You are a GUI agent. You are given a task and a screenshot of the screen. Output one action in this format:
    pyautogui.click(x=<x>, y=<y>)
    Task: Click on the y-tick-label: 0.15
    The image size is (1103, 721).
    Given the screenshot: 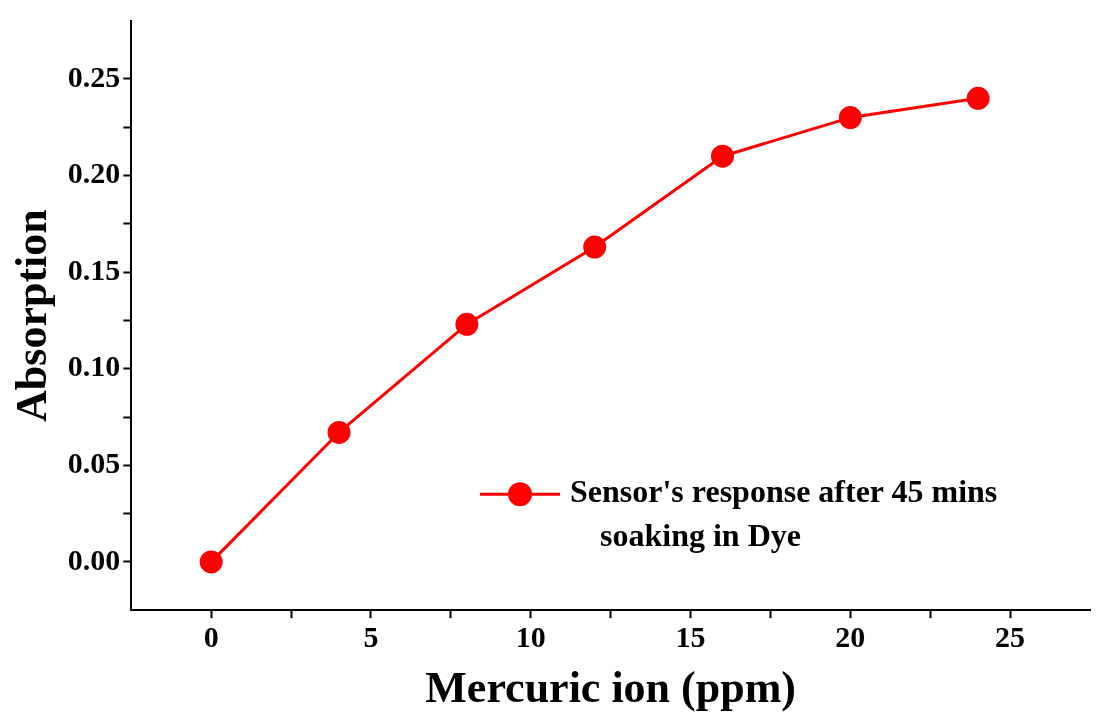 What is the action you would take?
    pyautogui.click(x=94, y=269)
    